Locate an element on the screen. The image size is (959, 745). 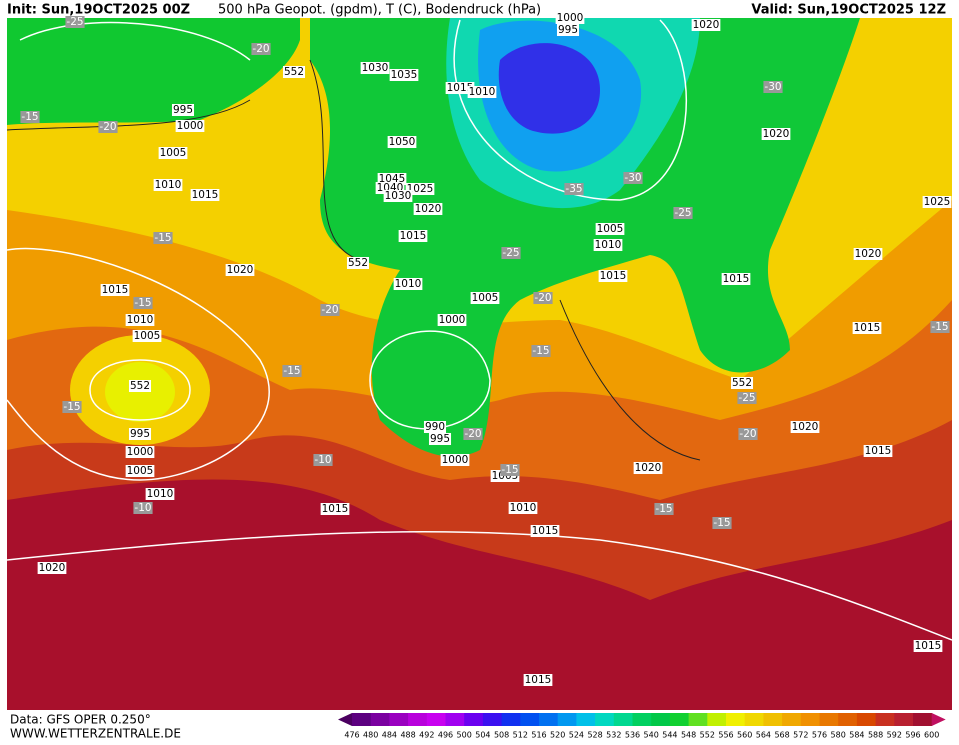
colorbar-label: 508 is located at coordinates (501, 735).